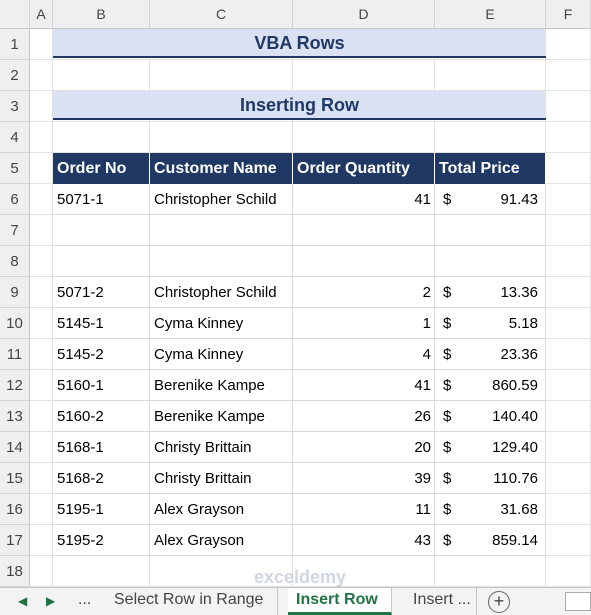 The width and height of the screenshot is (591, 615). I want to click on order-no: 5071-2, so click(80, 292).